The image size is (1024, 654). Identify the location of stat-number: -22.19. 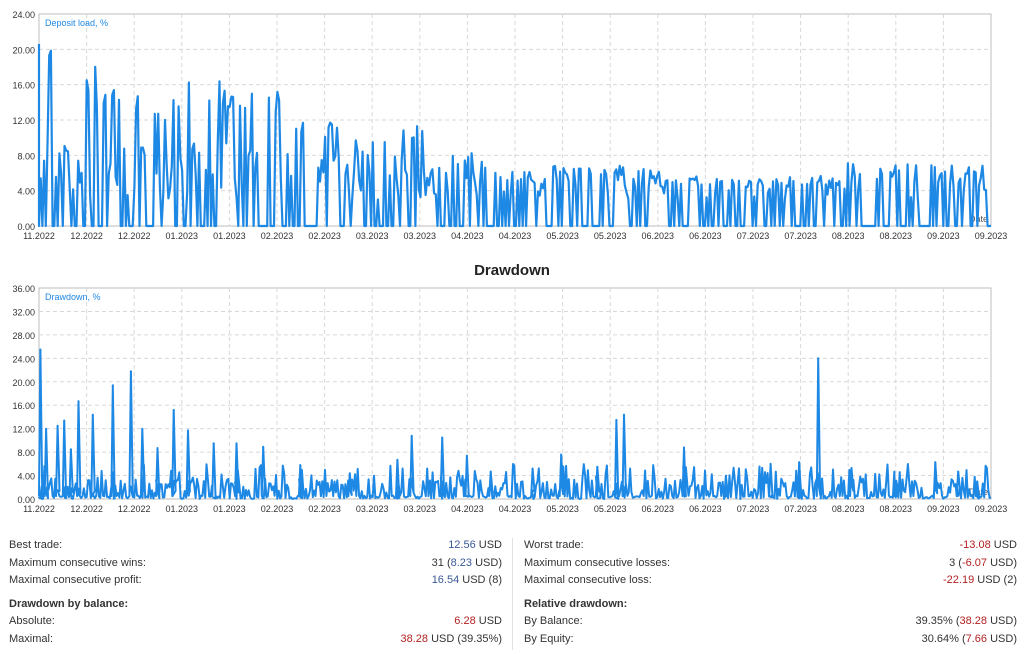
(959, 580).